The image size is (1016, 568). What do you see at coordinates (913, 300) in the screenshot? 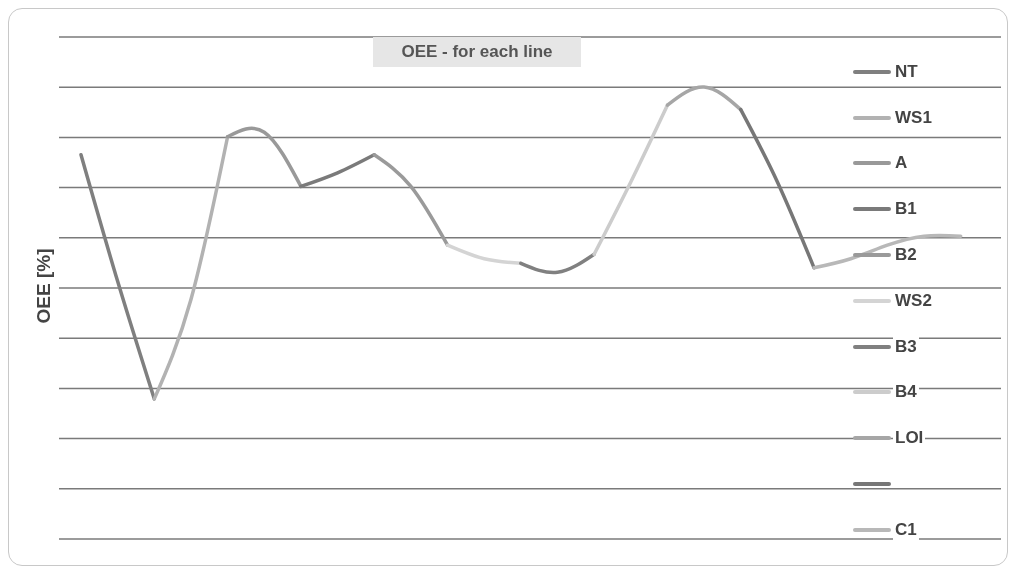
I see `legend-label: WS2` at bounding box center [913, 300].